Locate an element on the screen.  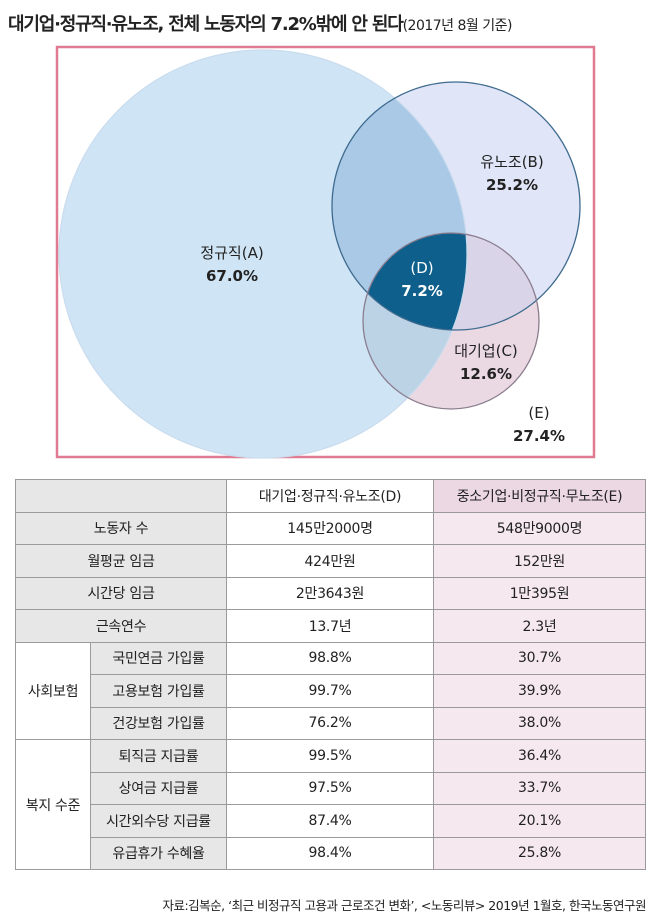
cell-d: 87.4% is located at coordinates (330, 821).